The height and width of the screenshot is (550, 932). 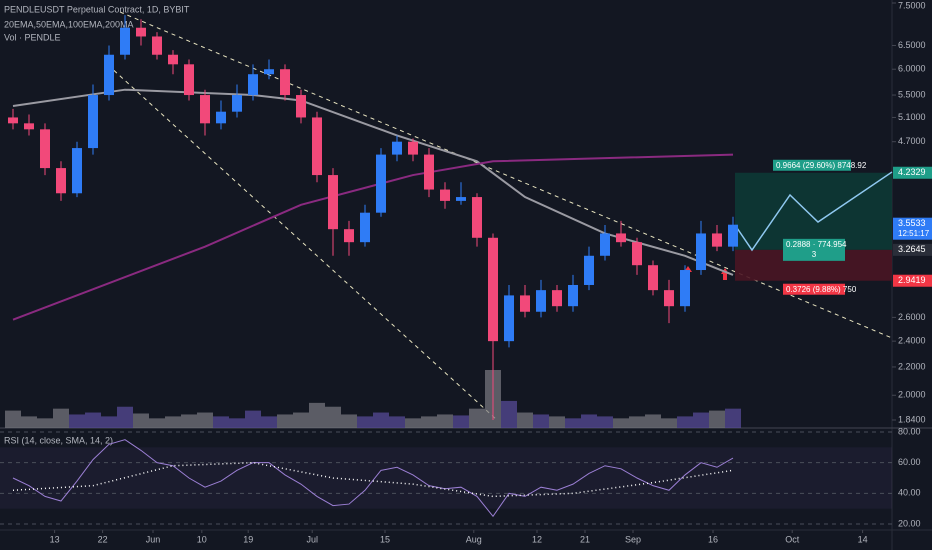 What do you see at coordinates (713, 539) in the screenshot?
I see `x-tick-label: 16` at bounding box center [713, 539].